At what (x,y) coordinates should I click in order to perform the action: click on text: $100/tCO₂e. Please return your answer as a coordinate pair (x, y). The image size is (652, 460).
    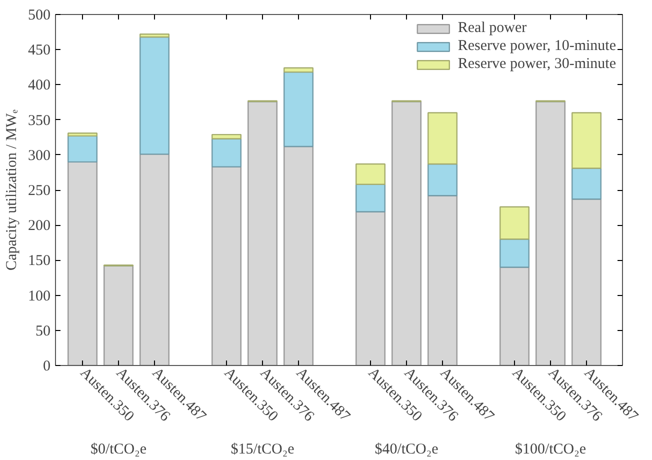
    Looking at the image, I should click on (550, 450).